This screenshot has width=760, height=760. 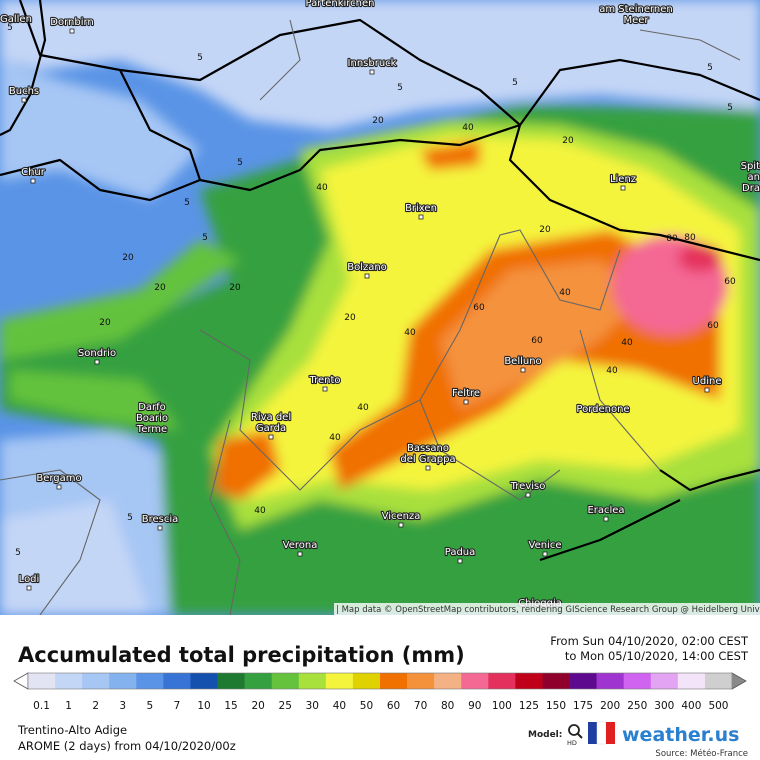 What do you see at coordinates (241, 655) in the screenshot?
I see `map-title: Accumulated total precipitation (mm)` at bounding box center [241, 655].